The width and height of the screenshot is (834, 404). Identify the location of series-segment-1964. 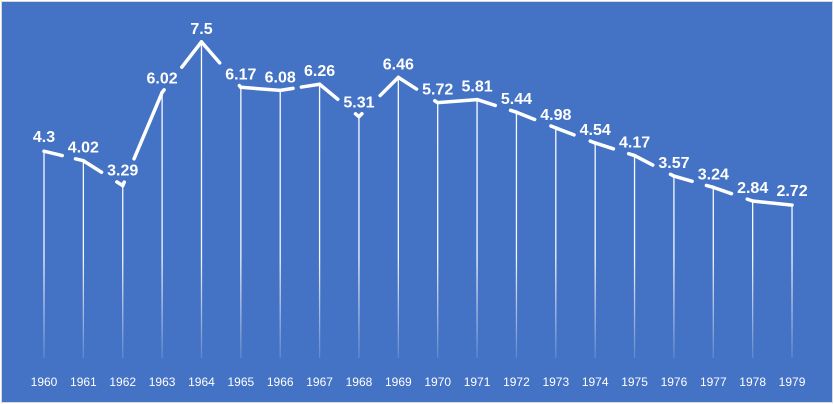
(210, 52).